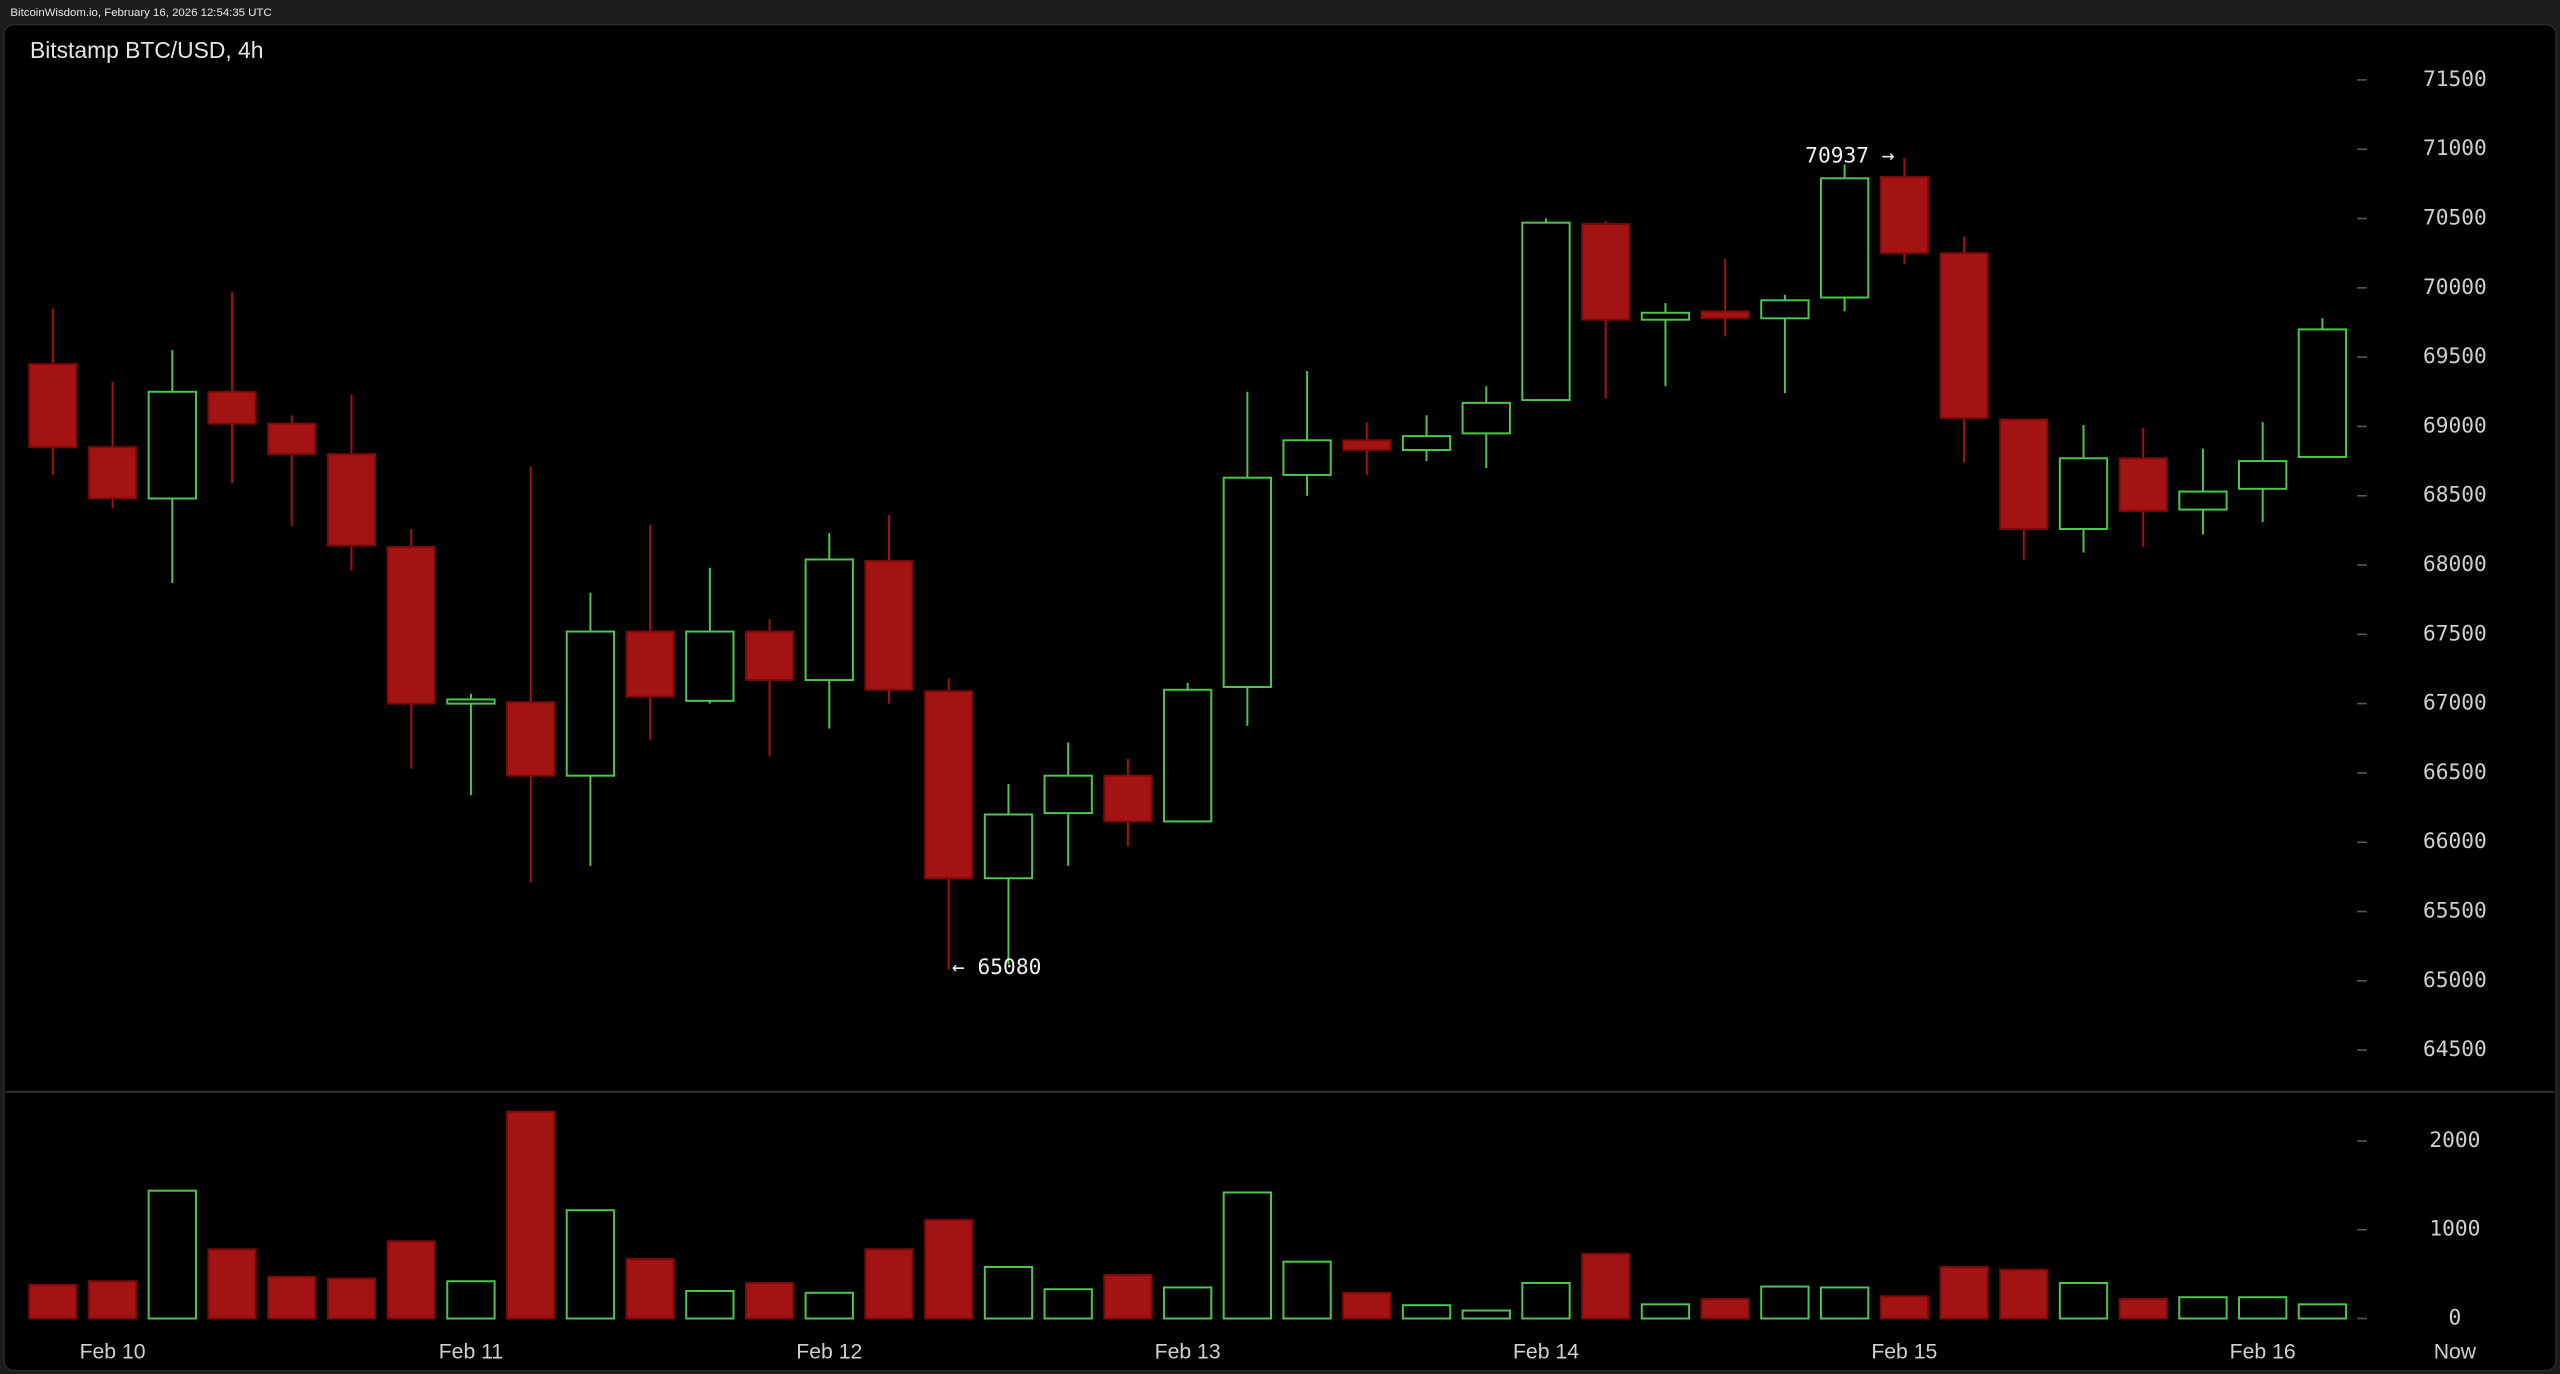 This screenshot has width=2560, height=1374. What do you see at coordinates (2455, 1318) in the screenshot?
I see `volume-tick-label: 0` at bounding box center [2455, 1318].